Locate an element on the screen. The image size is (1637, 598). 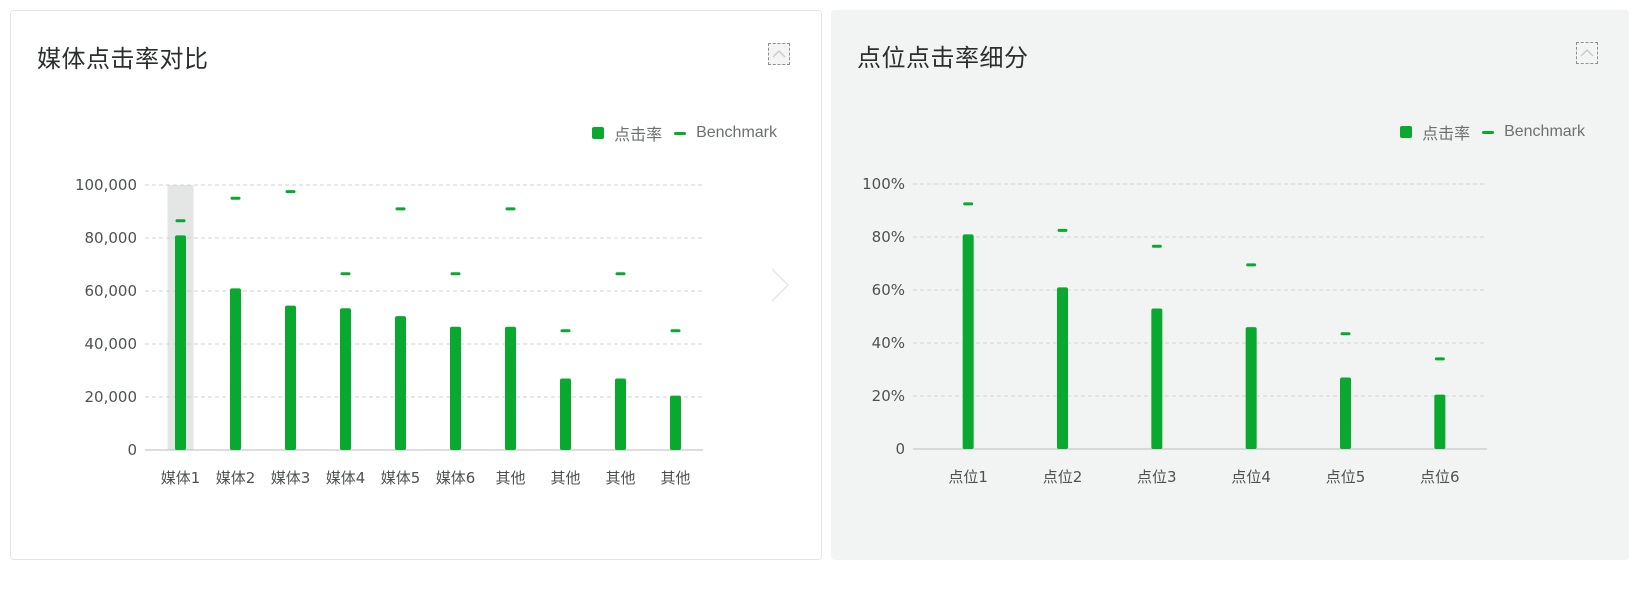
y-tick-label: 60% is located at coordinates (888, 290).